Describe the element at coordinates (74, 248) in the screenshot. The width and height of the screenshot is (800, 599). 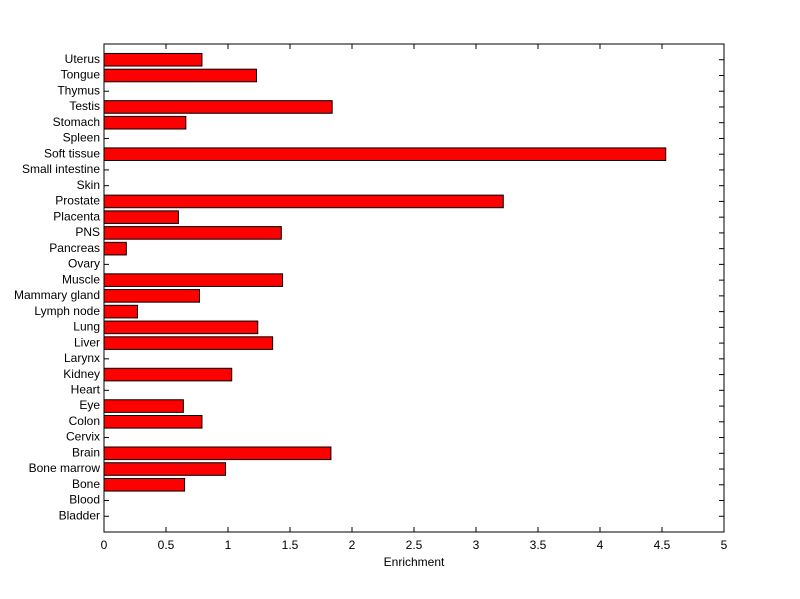
I see `y-tick-label: Pancreas` at that location.